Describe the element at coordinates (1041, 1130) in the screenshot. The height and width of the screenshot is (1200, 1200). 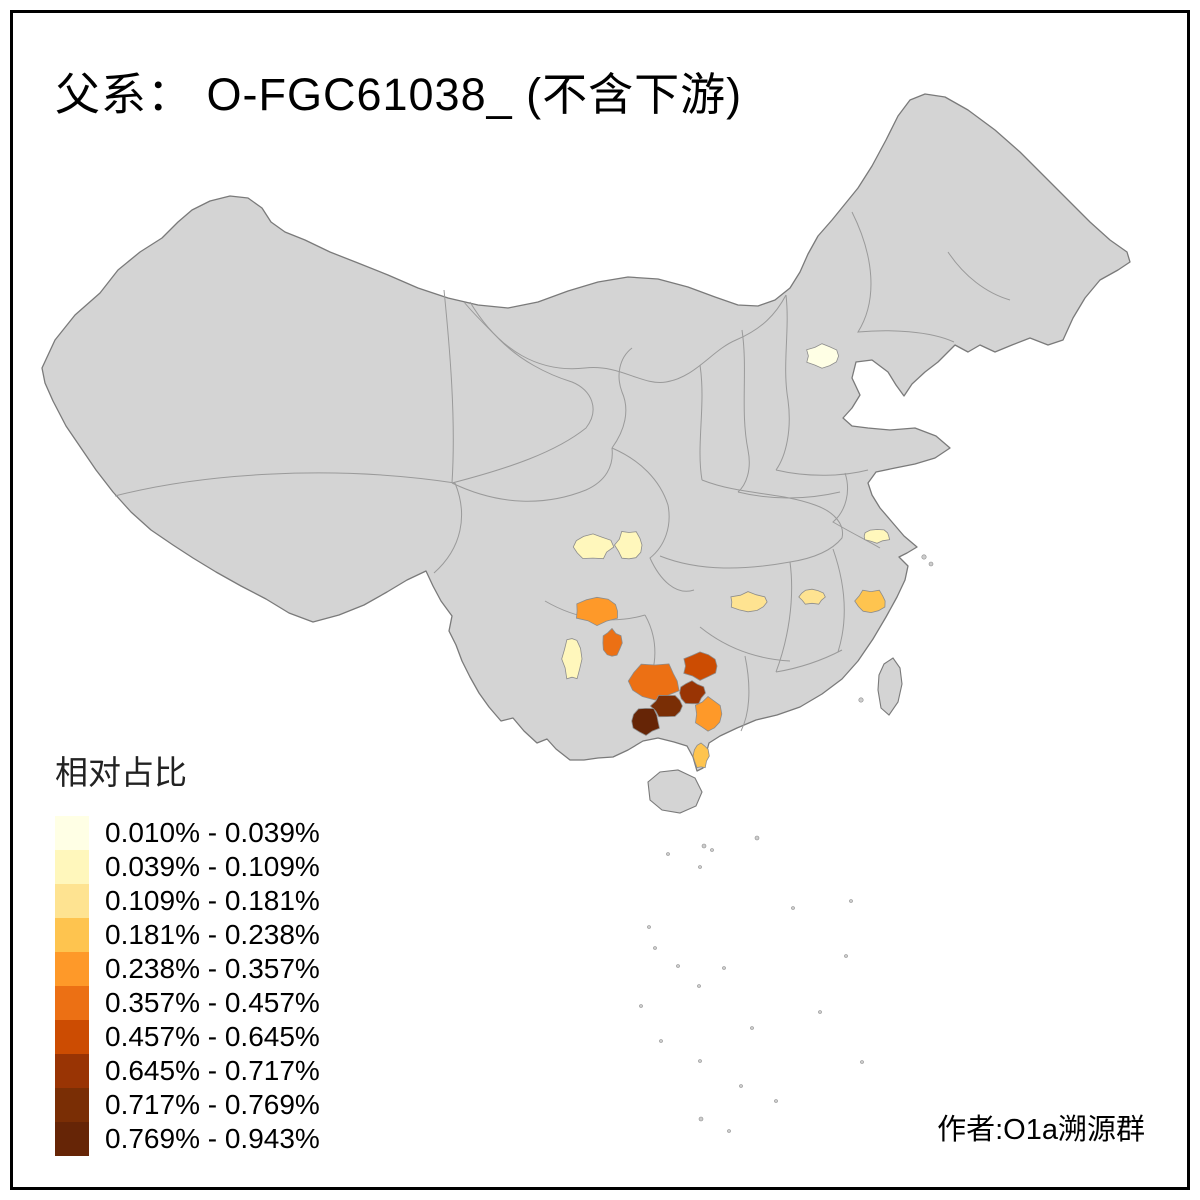
I see `author-credit: 作者:O1a溯源群` at that location.